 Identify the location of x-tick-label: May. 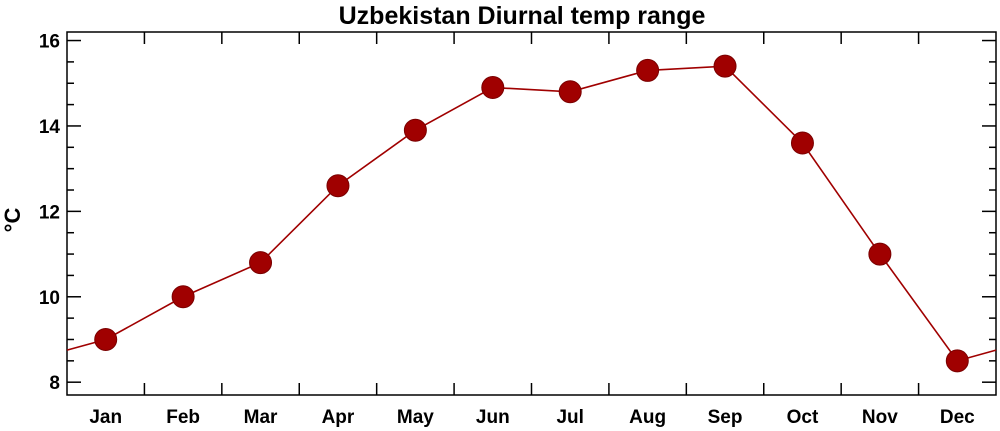
(415, 417).